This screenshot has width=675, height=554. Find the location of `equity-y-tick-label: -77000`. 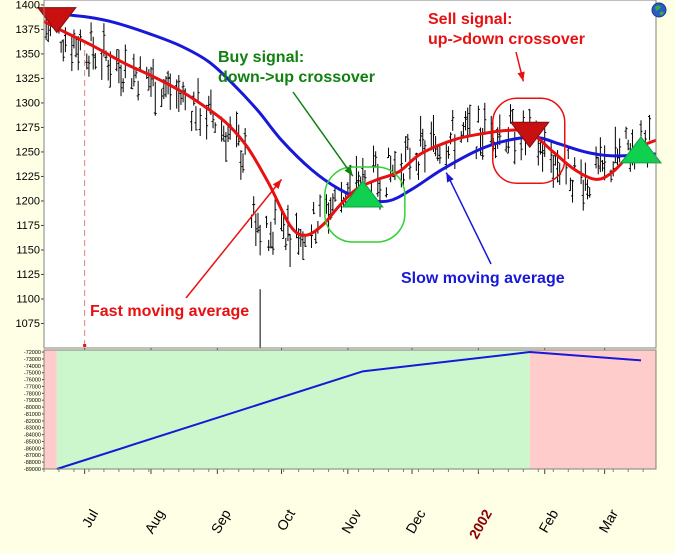

equity-y-tick-label: -77000 is located at coordinates (32, 387).